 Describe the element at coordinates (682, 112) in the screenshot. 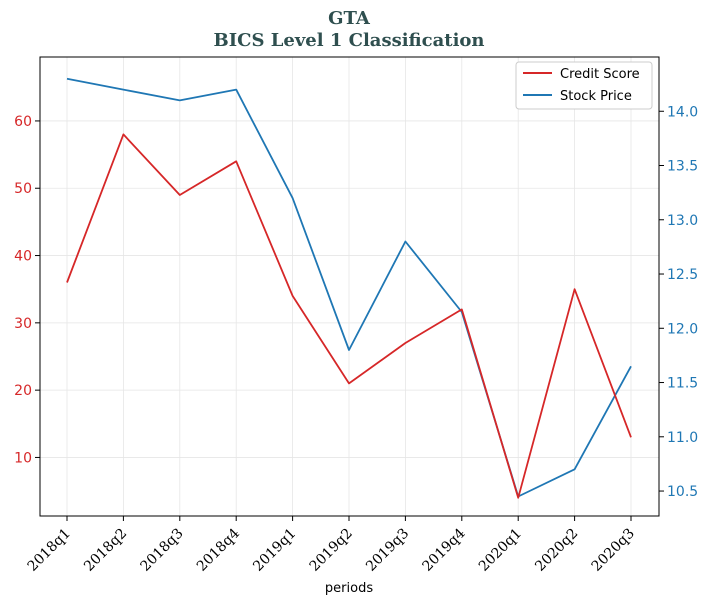

I see `y-right-tick-label: 14.0` at that location.